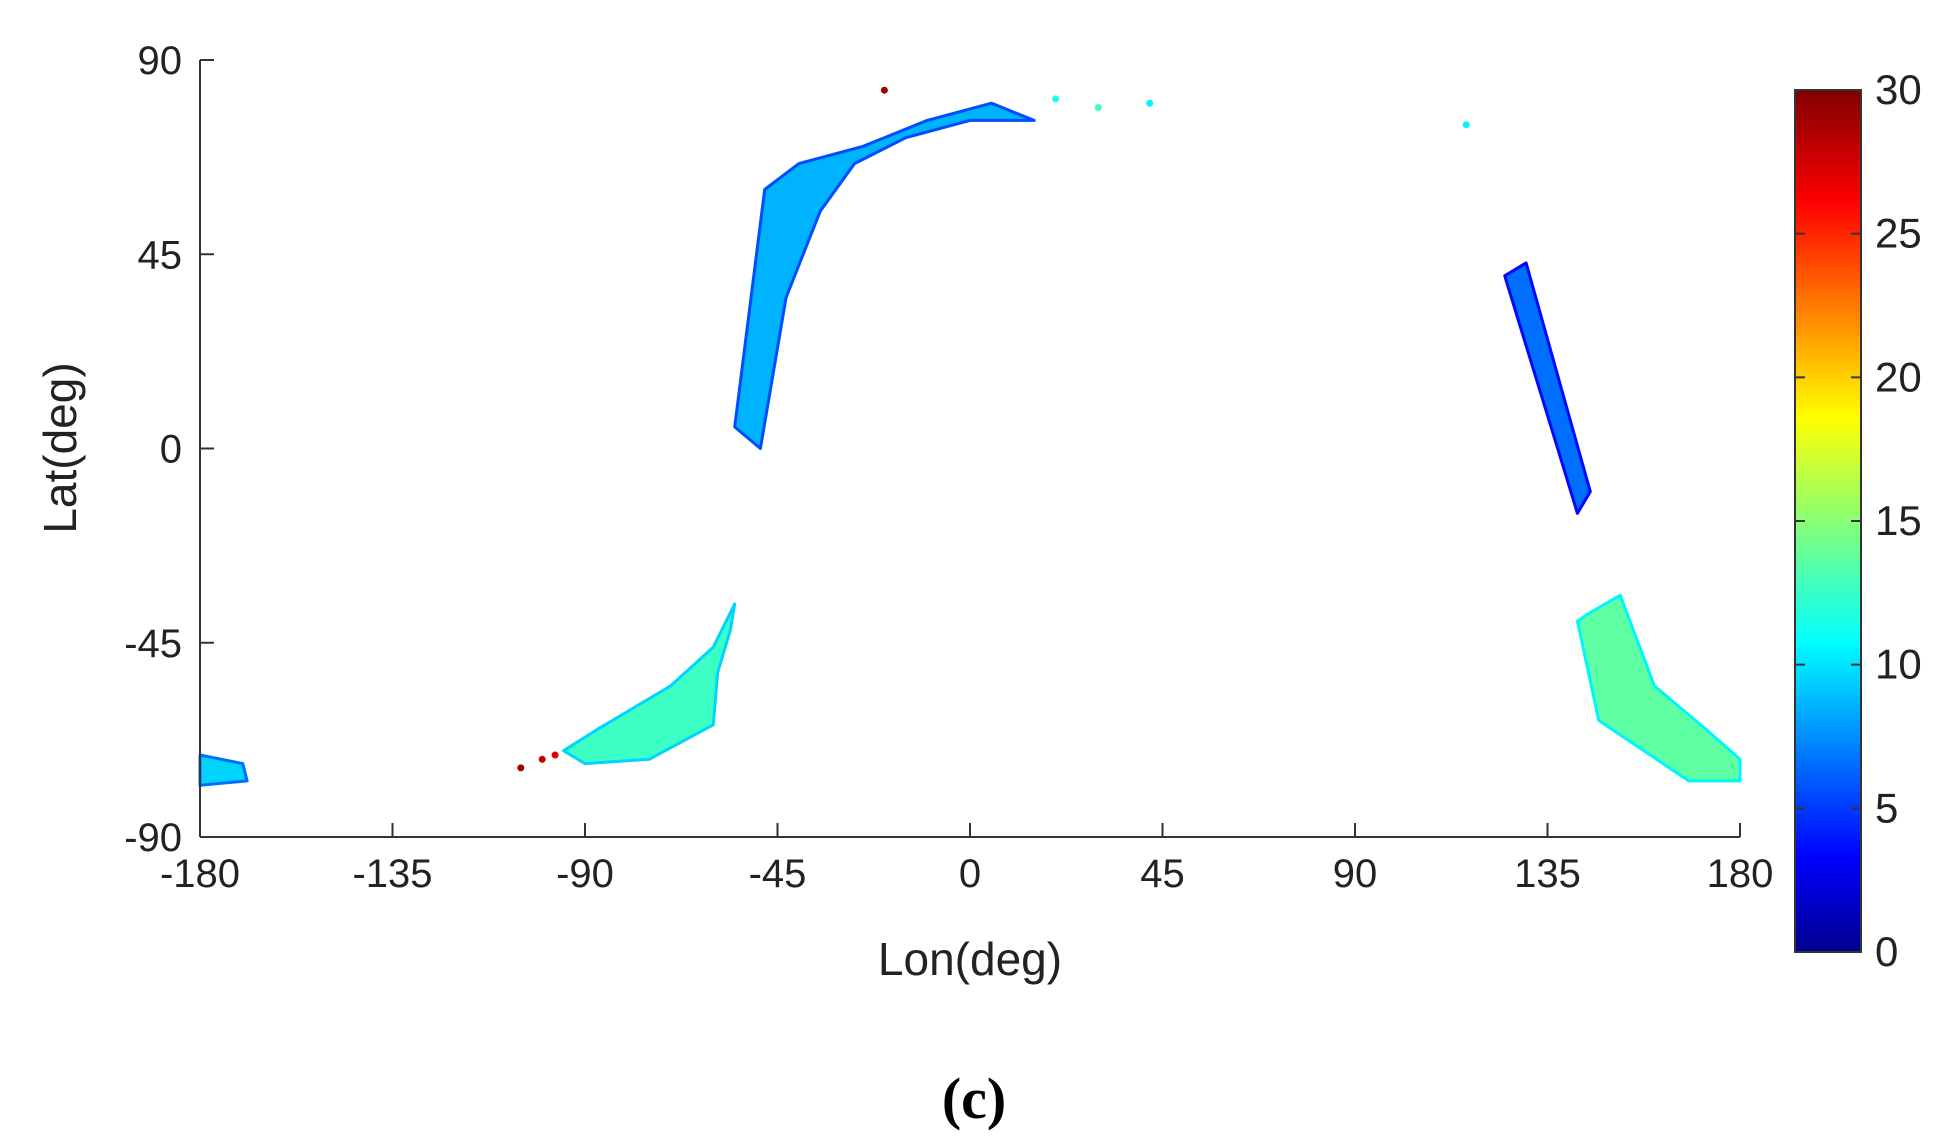 The width and height of the screenshot is (1948, 1140). What do you see at coordinates (153, 644) in the screenshot?
I see `y-tick-label: -45` at bounding box center [153, 644].